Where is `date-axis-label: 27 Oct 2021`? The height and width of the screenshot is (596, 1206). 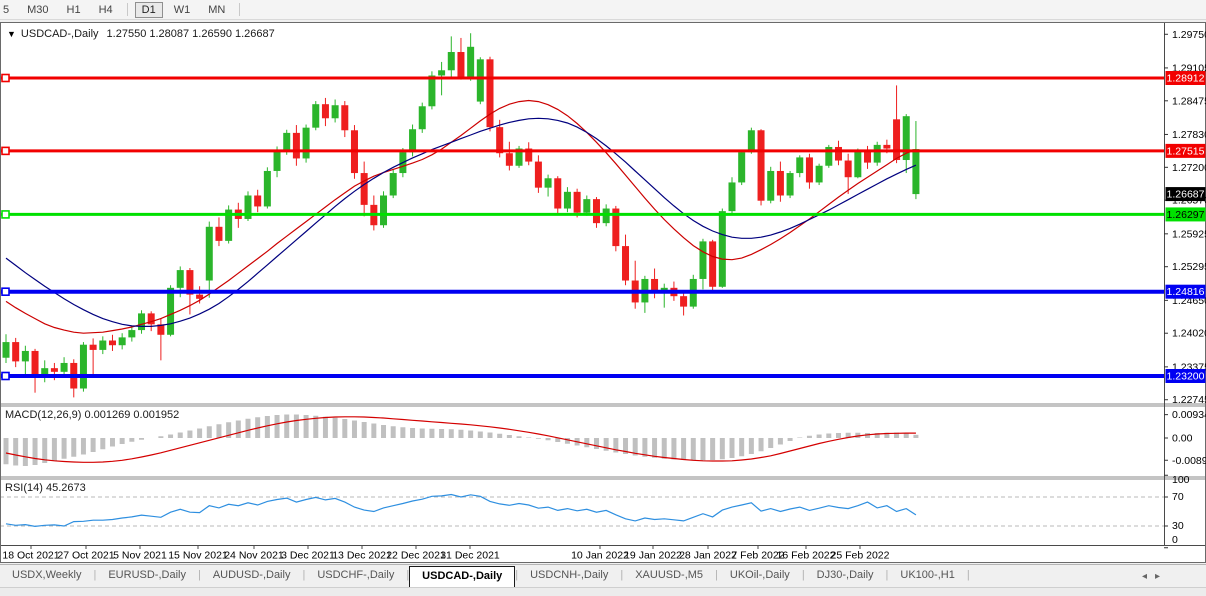 date-axis-label: 27 Oct 2021 is located at coordinates (85, 556).